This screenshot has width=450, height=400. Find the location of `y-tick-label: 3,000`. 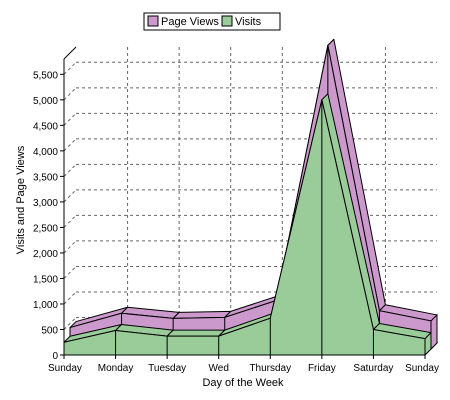

y-tick-label: 3,000 is located at coordinates (45, 203).